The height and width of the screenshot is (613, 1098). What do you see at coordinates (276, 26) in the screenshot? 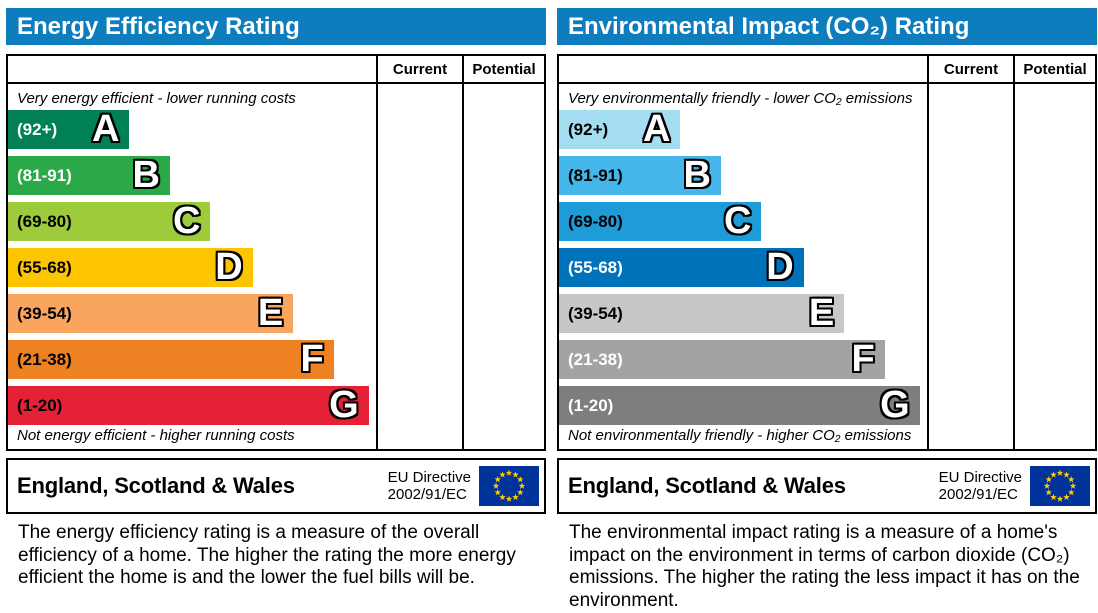
I see `energy-panel-title: Energy Efficiency Rating` at bounding box center [276, 26].